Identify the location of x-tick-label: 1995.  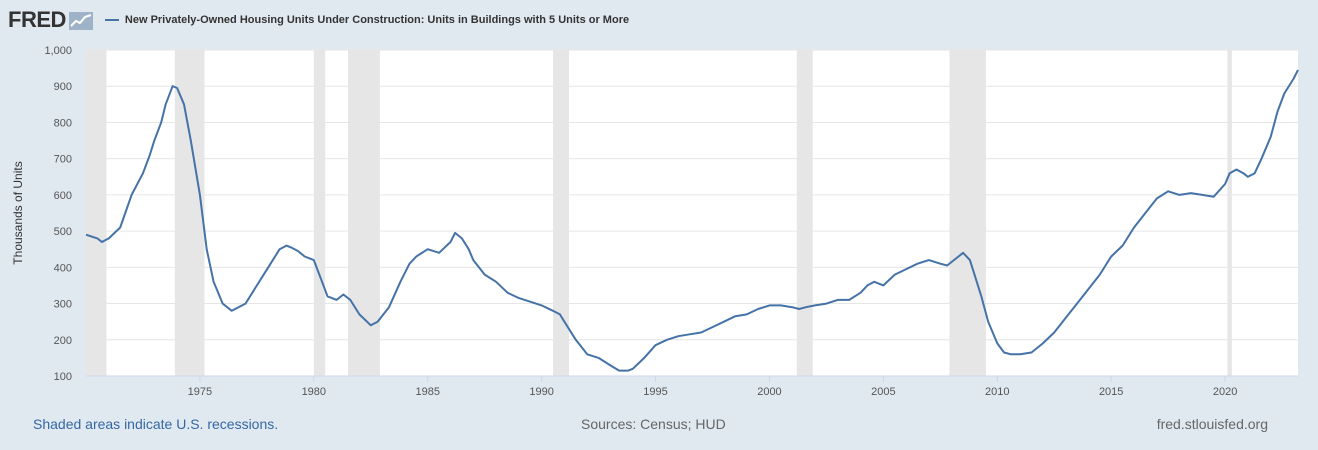
(655, 392).